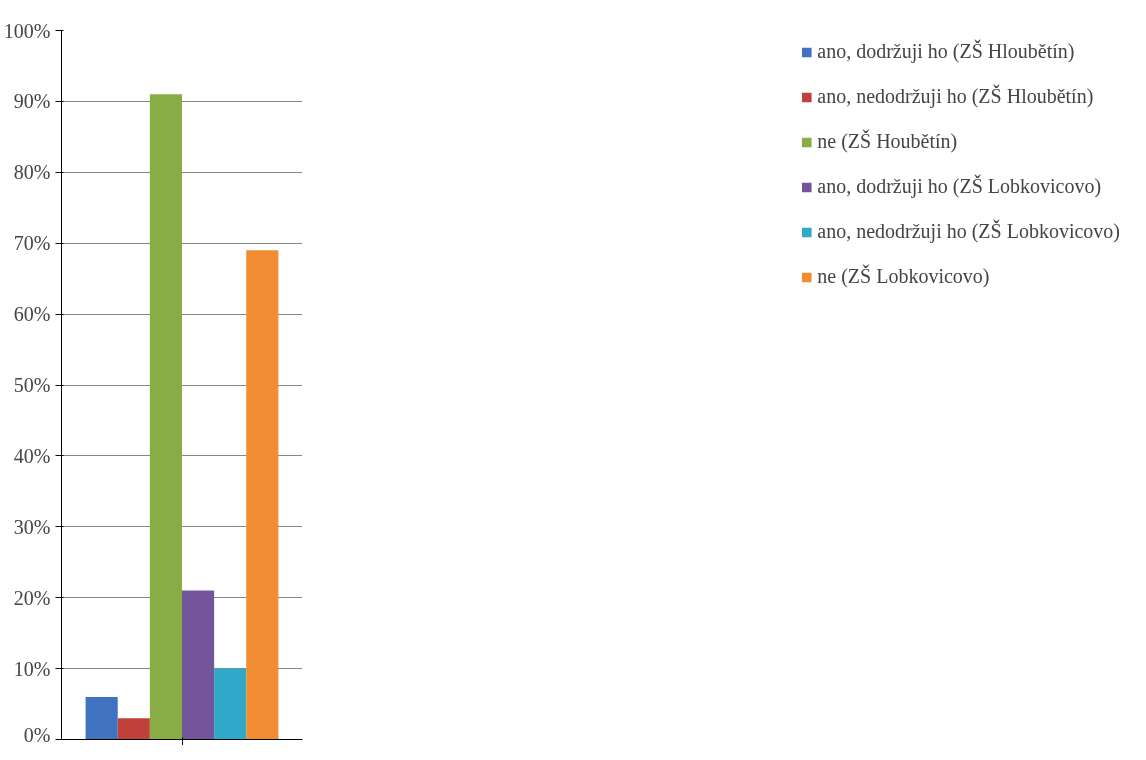  I want to click on y-tick-label: 50%, so click(32, 385).